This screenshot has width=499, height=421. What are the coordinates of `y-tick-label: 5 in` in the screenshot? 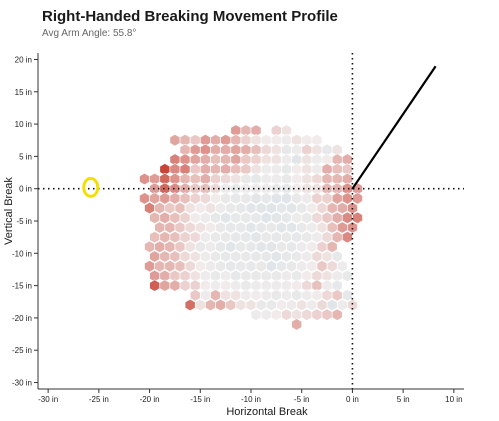 It's located at (25, 156).